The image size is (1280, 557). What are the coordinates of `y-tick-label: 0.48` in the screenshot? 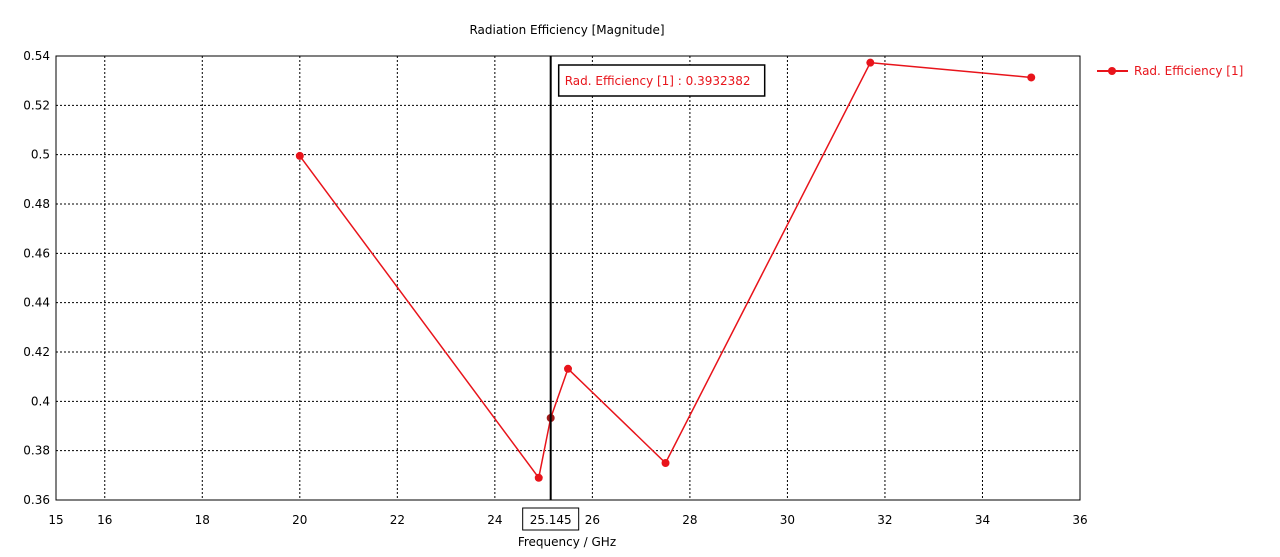 It's located at (36, 204).